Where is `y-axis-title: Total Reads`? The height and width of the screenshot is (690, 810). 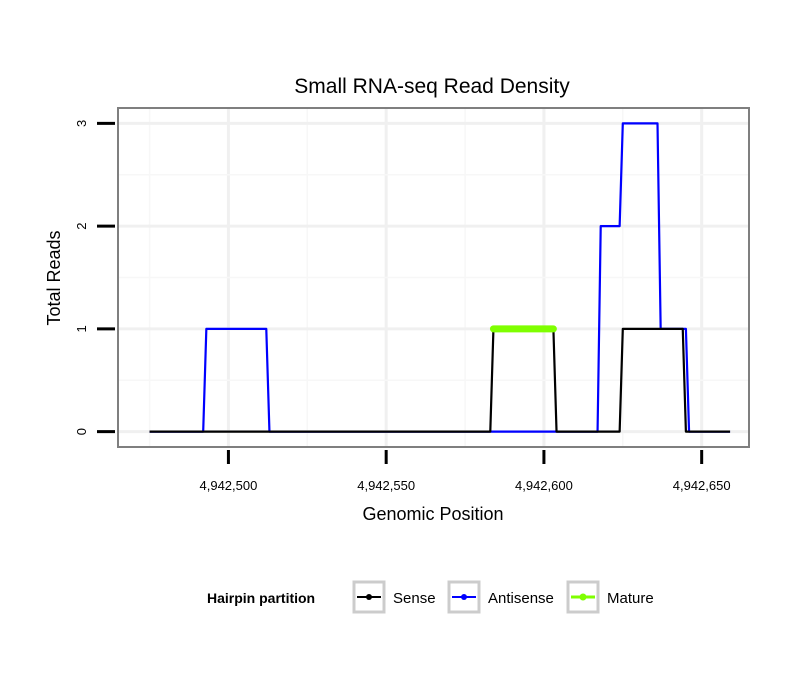 y-axis-title: Total Reads is located at coordinates (54, 277).